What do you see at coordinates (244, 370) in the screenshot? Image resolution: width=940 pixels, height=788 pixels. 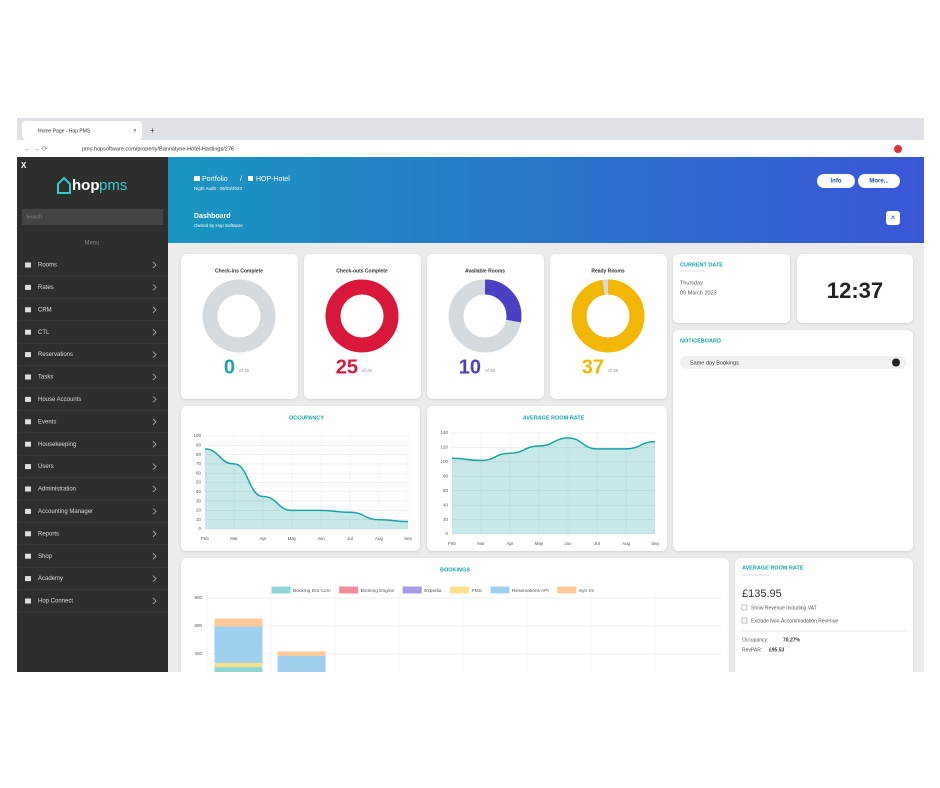 I see `stat-total: of 19` at bounding box center [244, 370].